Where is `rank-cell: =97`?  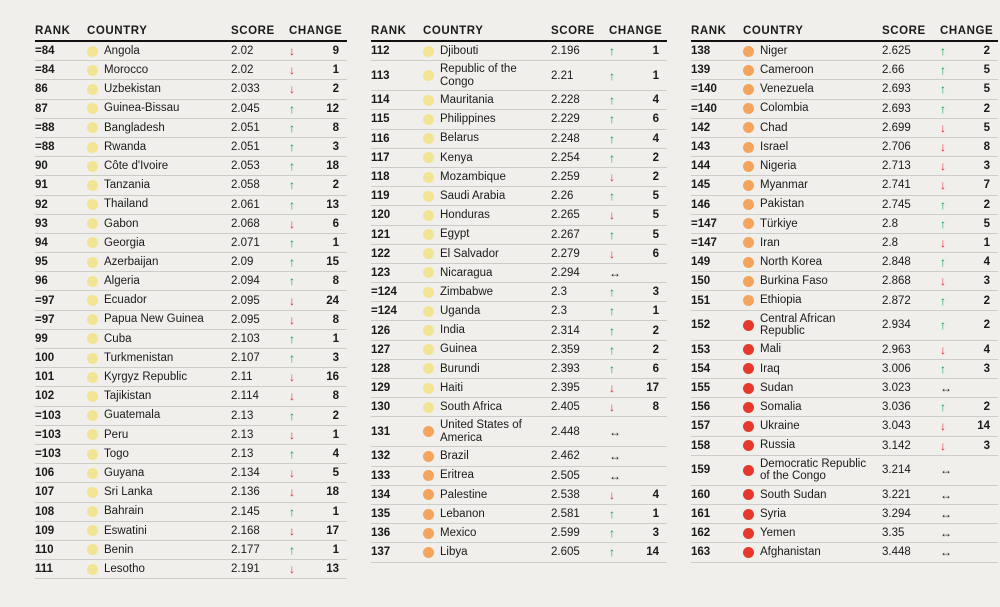 rank-cell: =97 is located at coordinates (45, 319).